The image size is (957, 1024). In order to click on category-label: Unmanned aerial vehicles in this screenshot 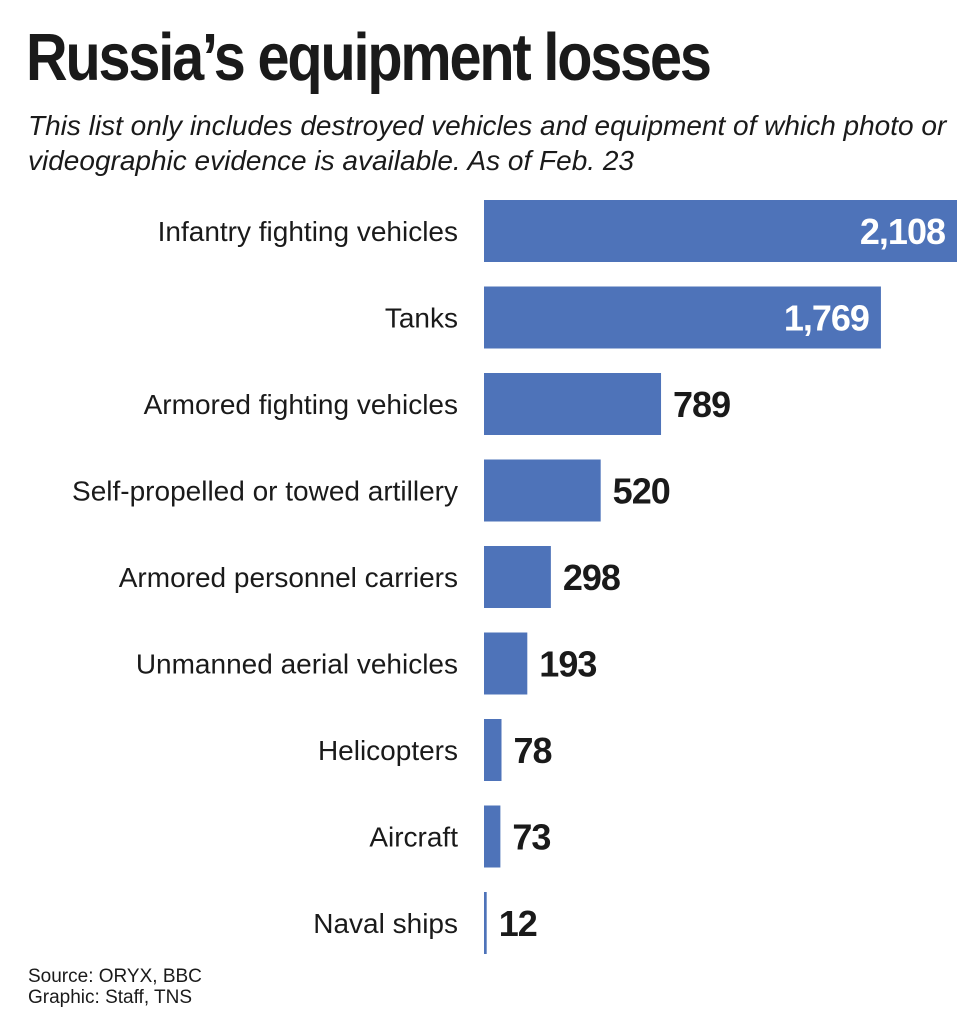, I will do `click(297, 664)`.